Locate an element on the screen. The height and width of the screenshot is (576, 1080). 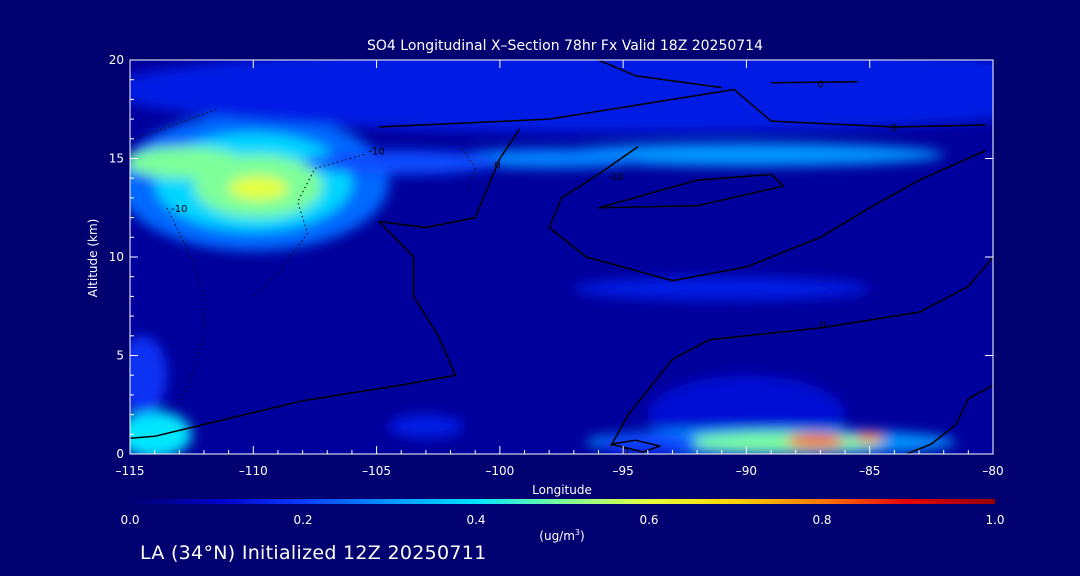
colorbar-tick-label: 0.2 is located at coordinates (302, 520).